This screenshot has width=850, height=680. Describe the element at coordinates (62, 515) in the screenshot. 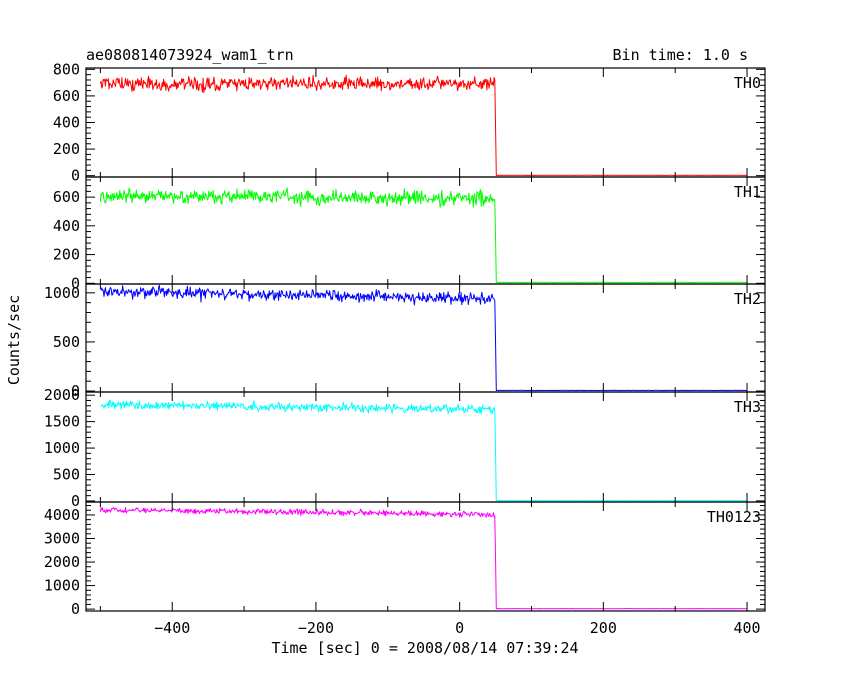

I see `th0123-y-tick-label: 4000` at that location.